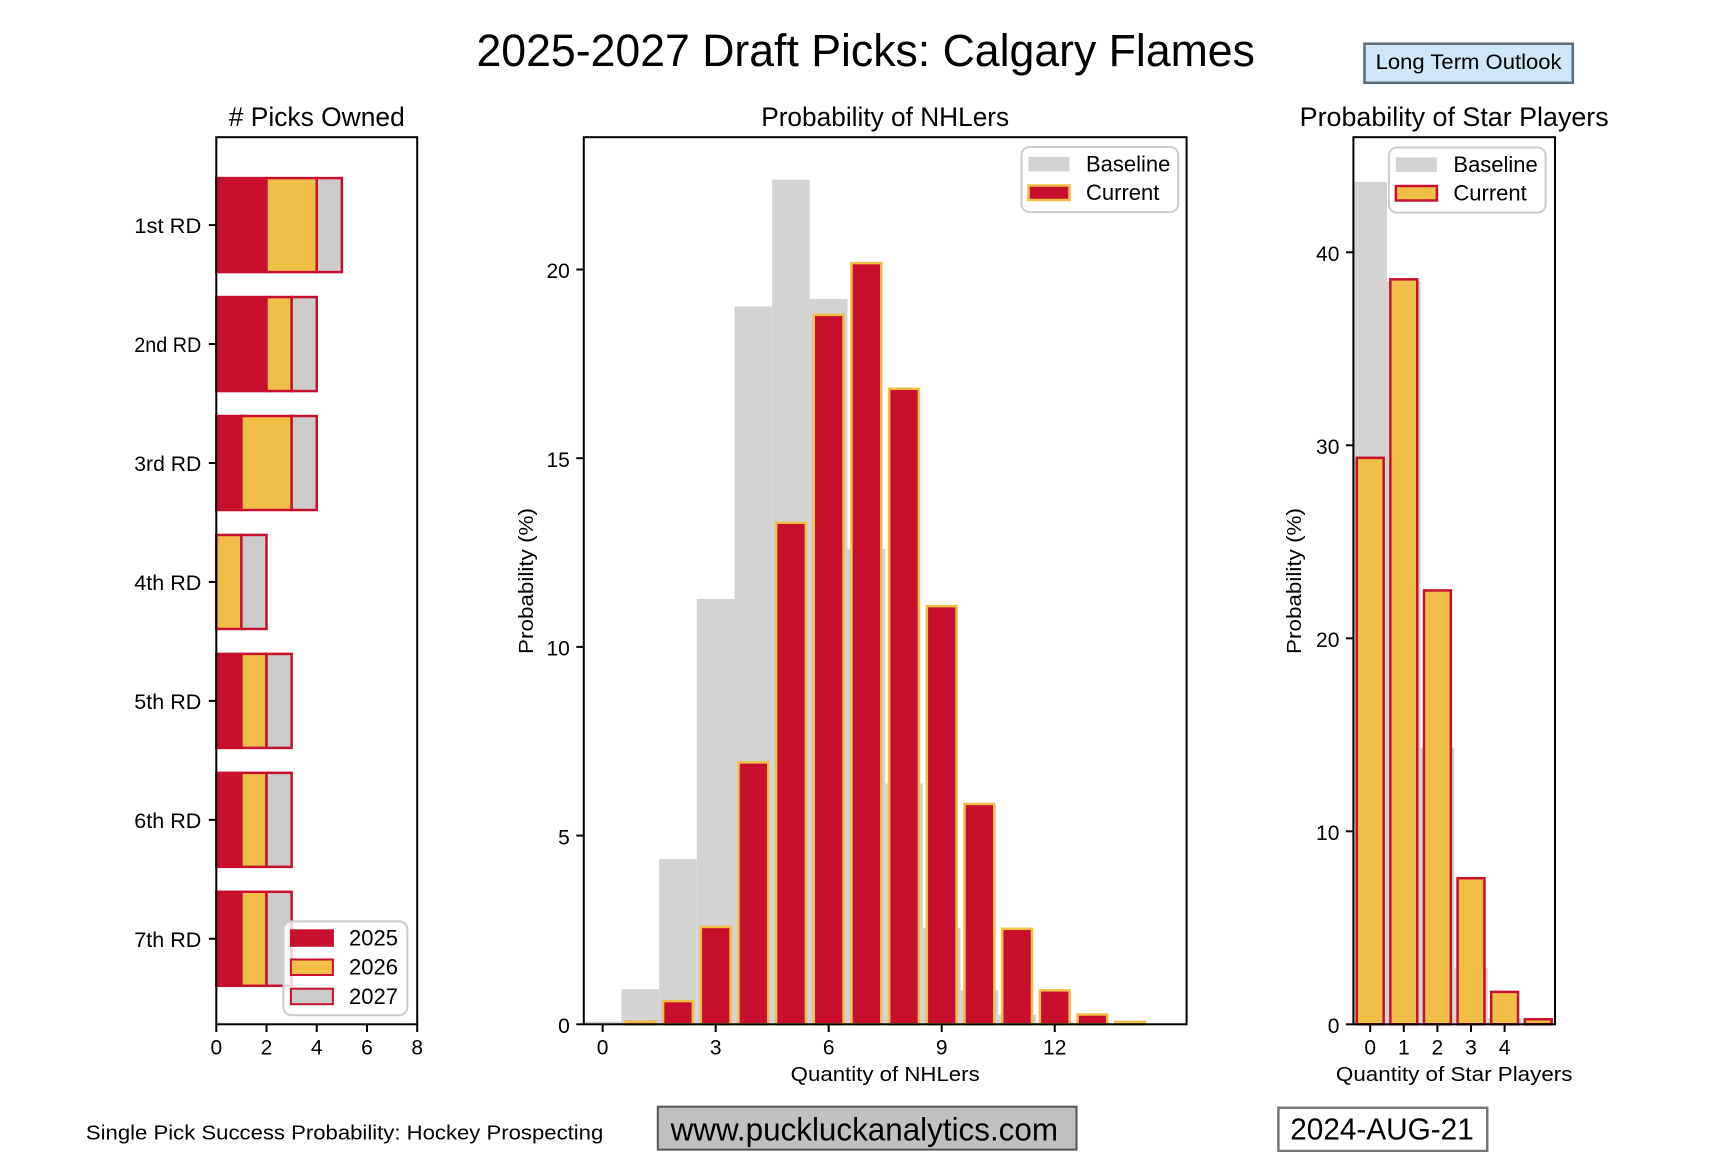 This screenshot has height=1152, width=1728. Describe the element at coordinates (373, 996) in the screenshot. I see `svg-text: 2027` at that location.